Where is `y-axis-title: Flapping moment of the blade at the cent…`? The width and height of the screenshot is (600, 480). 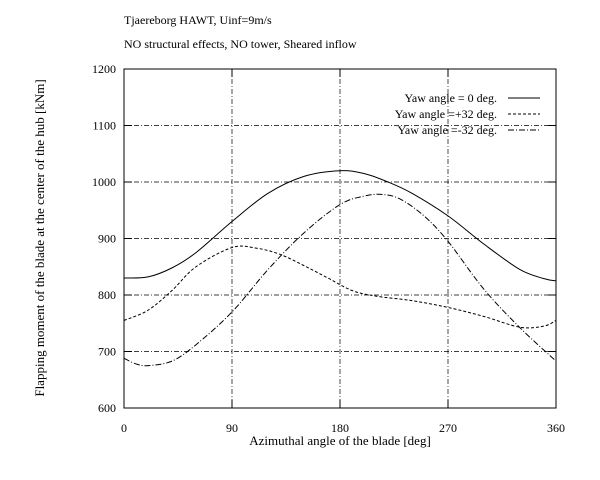 y-axis-title: Flapping moment of the blade at the cent… is located at coordinates (39, 237).